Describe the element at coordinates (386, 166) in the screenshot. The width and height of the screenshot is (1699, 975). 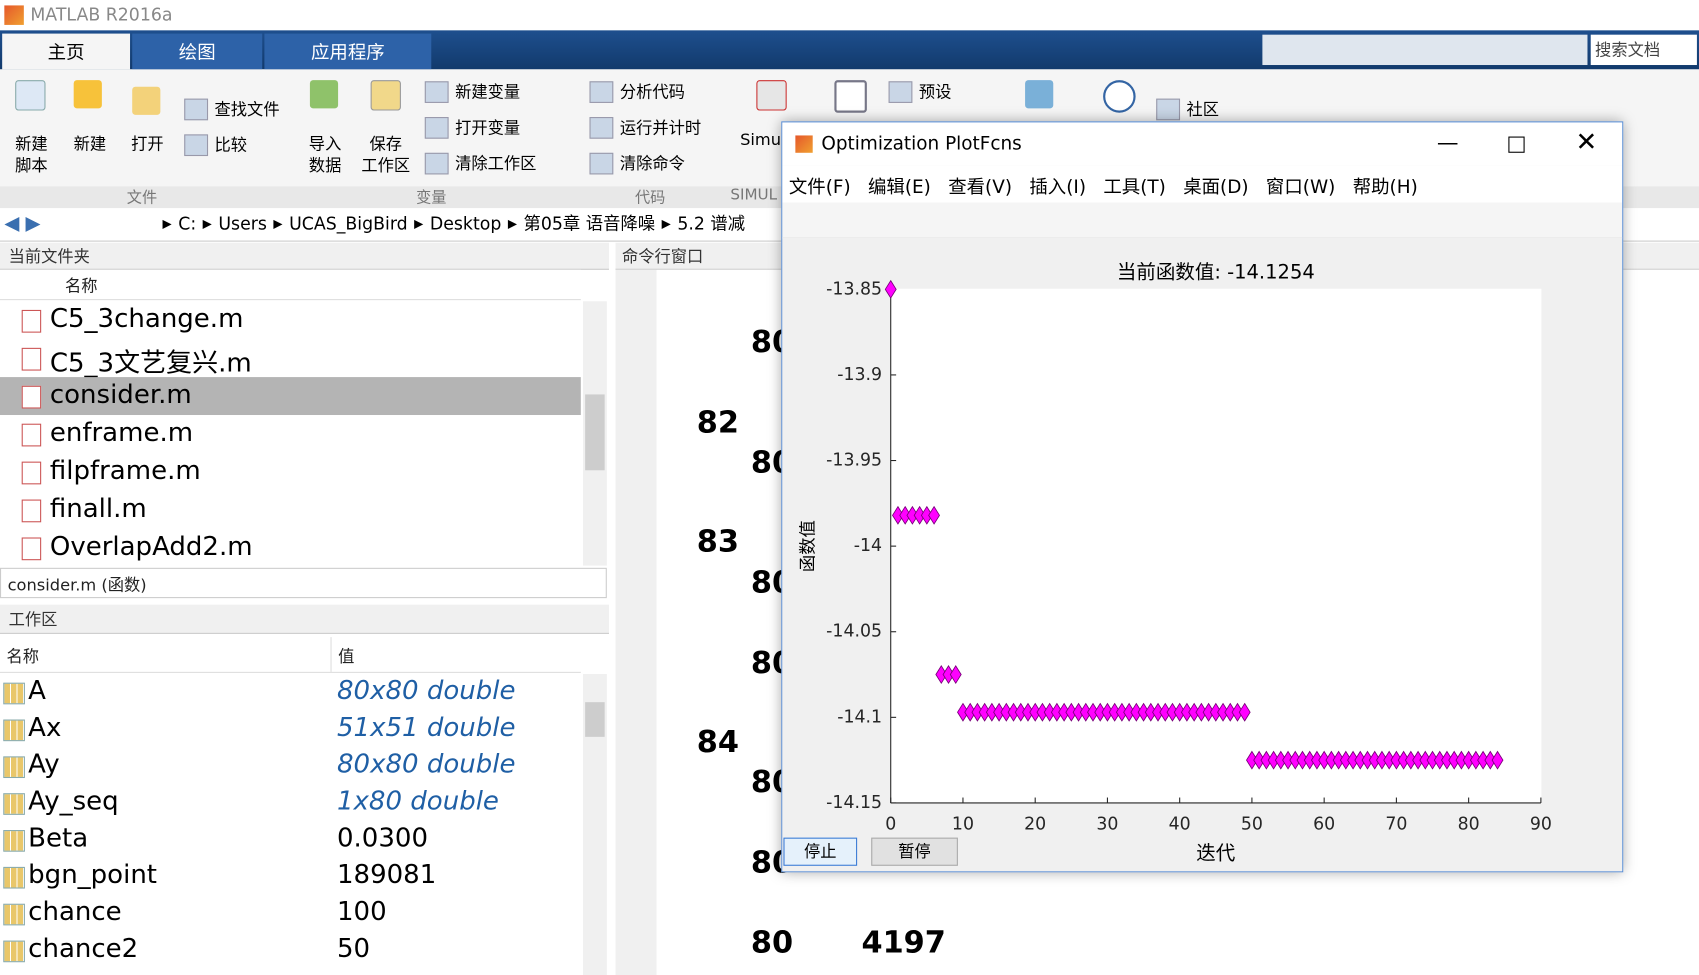
I see `button-label: 工作区` at that location.